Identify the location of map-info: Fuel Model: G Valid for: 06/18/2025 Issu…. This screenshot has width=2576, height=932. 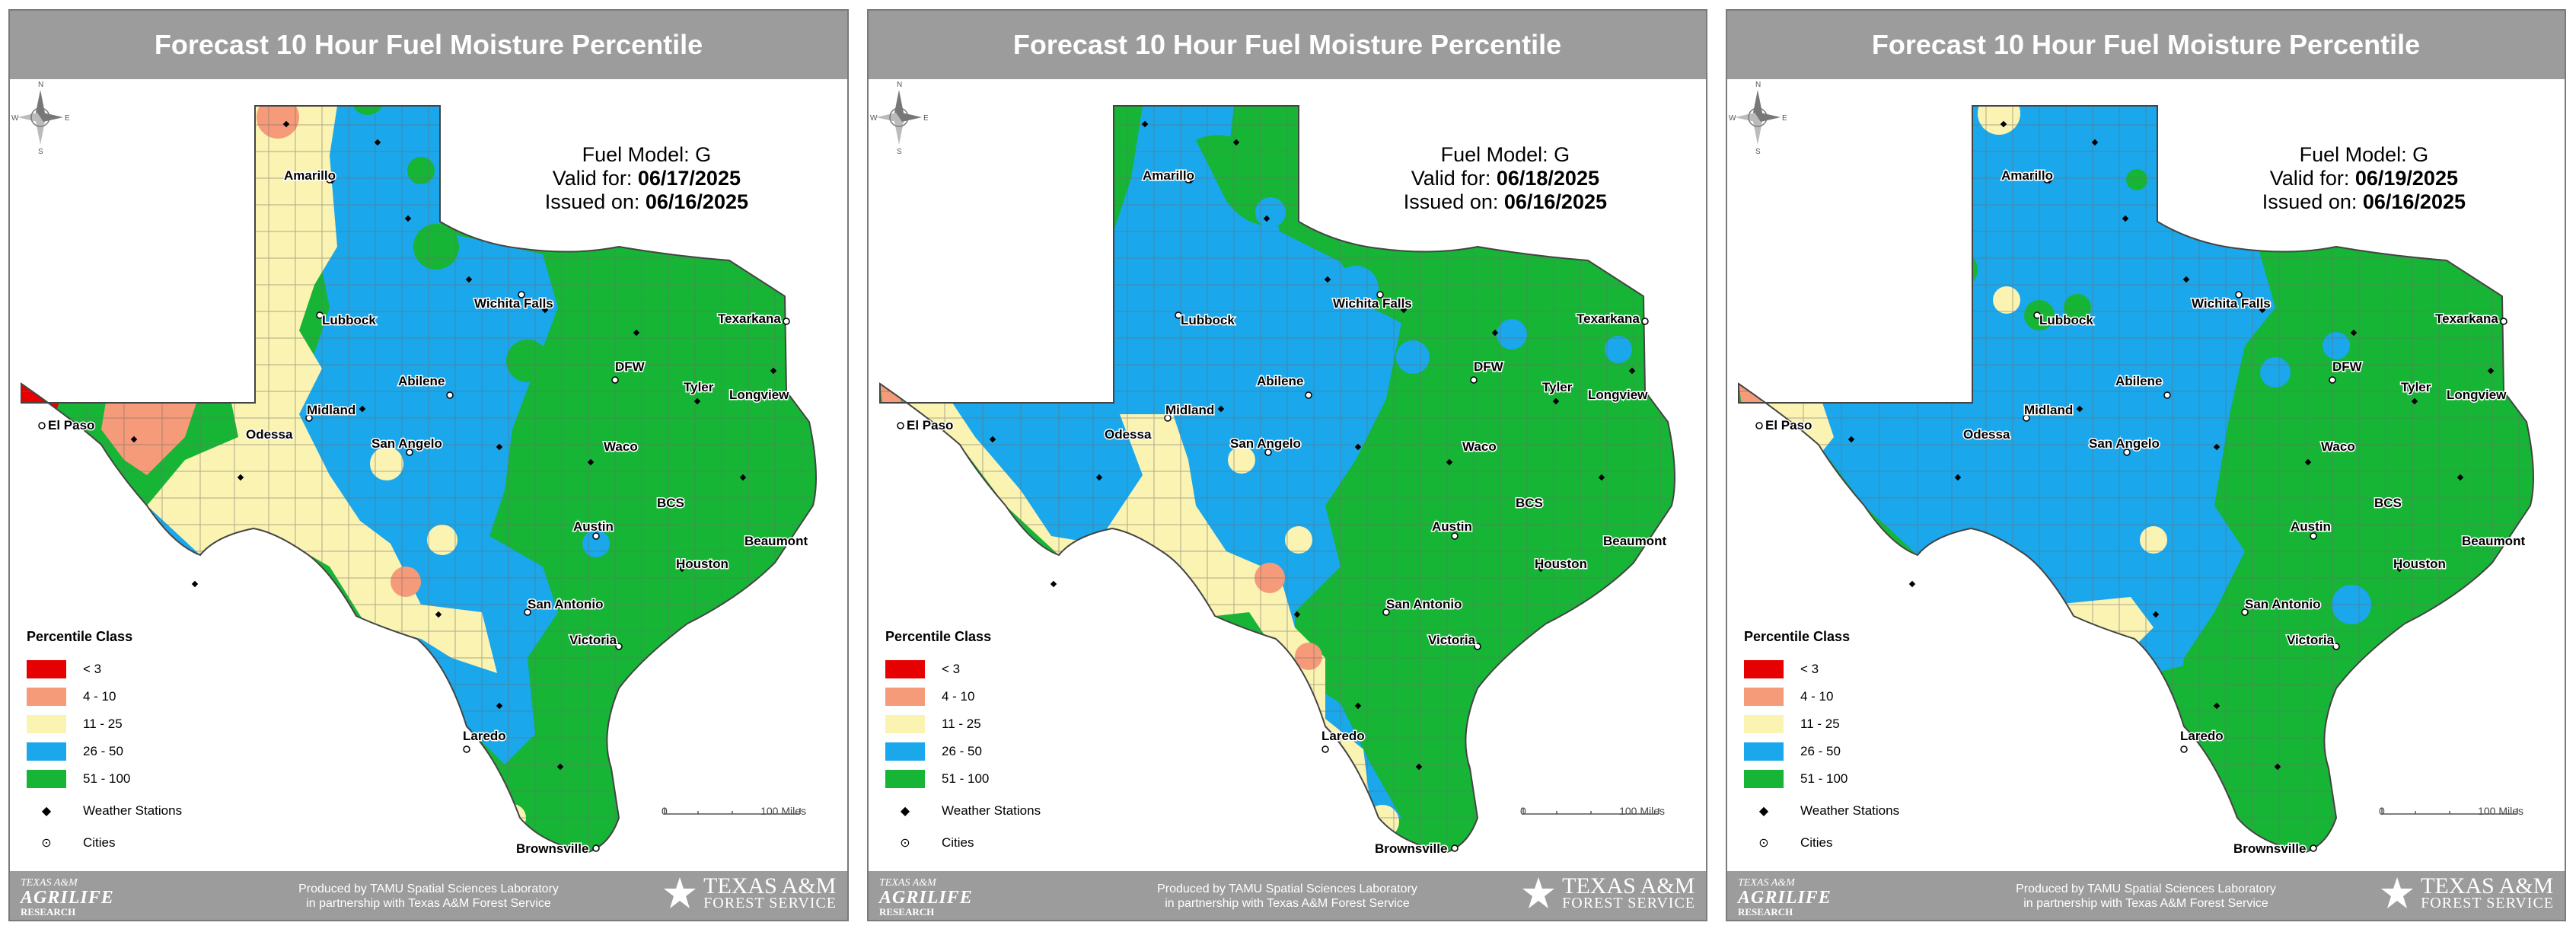
(1505, 178).